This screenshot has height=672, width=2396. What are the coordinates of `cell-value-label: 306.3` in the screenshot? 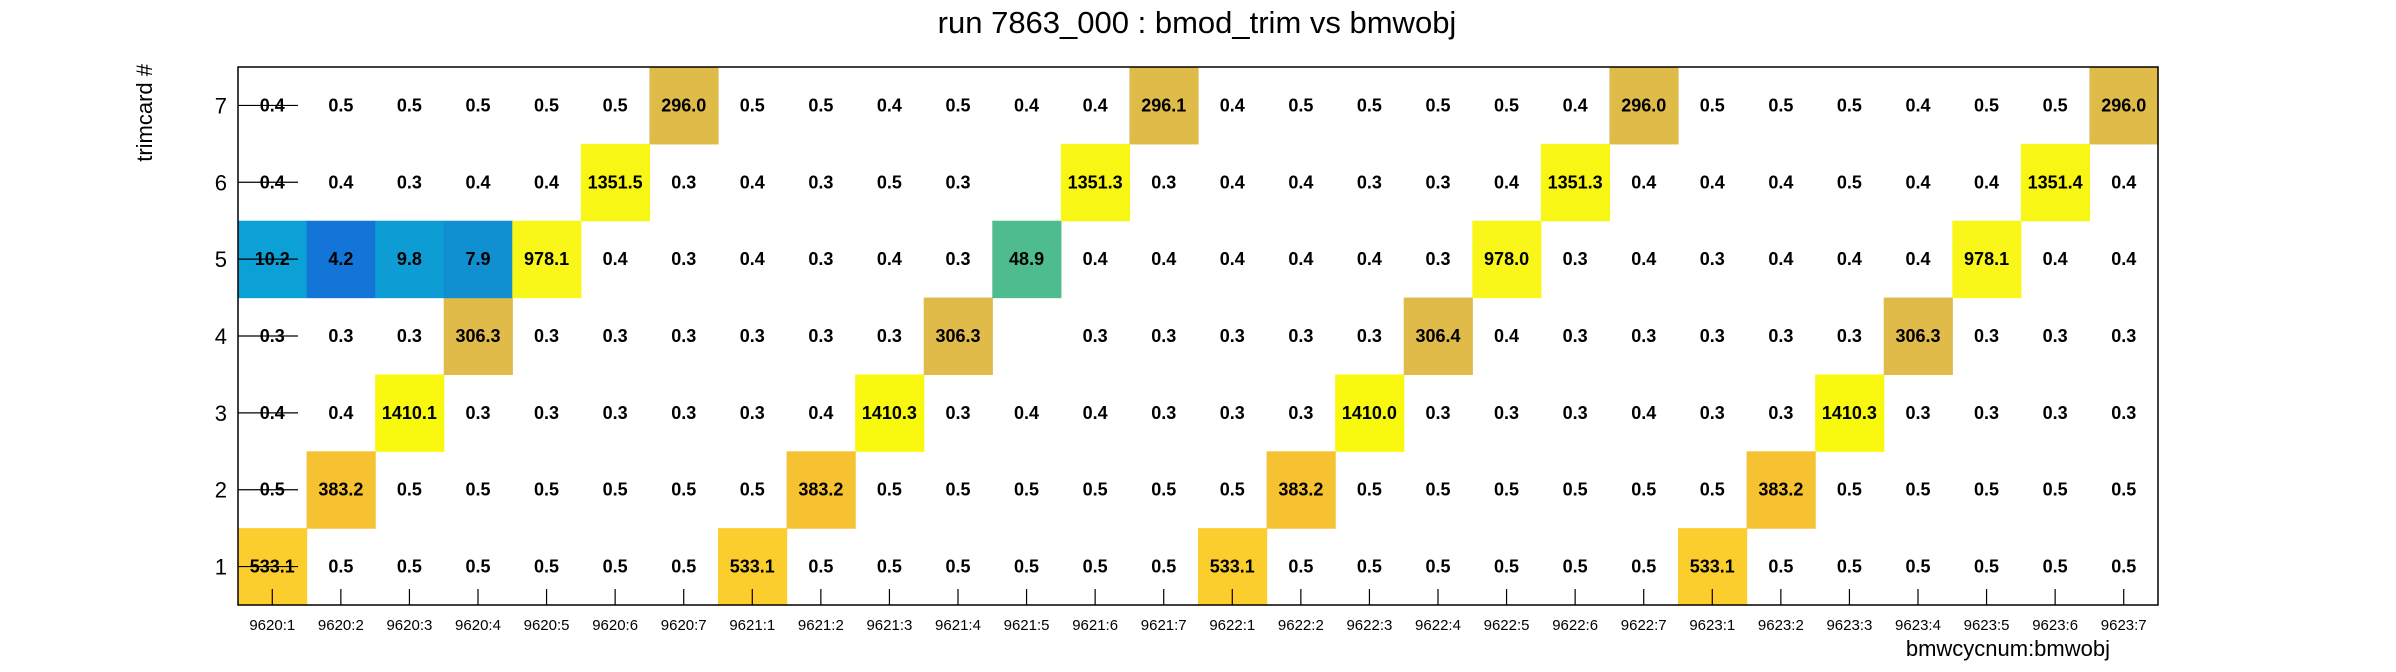 It's located at (1917, 336).